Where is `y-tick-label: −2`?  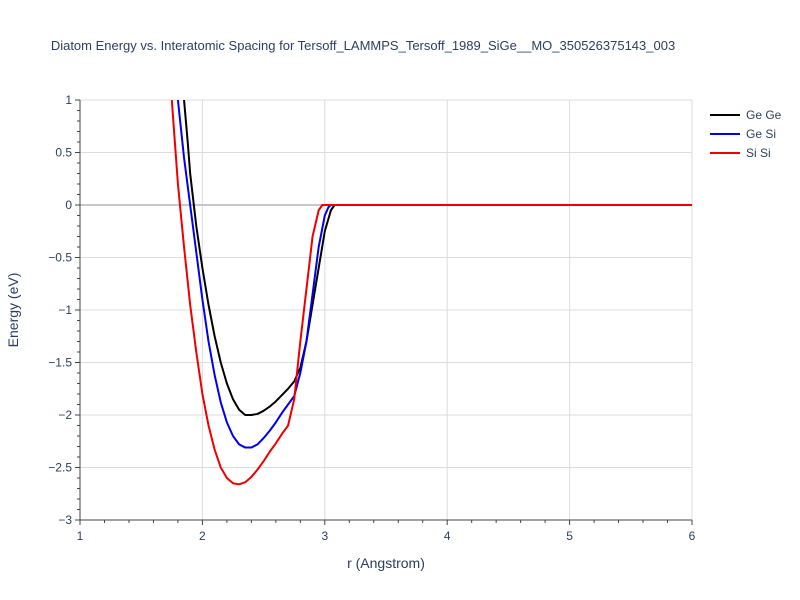
y-tick-label: −2 is located at coordinates (65, 415).